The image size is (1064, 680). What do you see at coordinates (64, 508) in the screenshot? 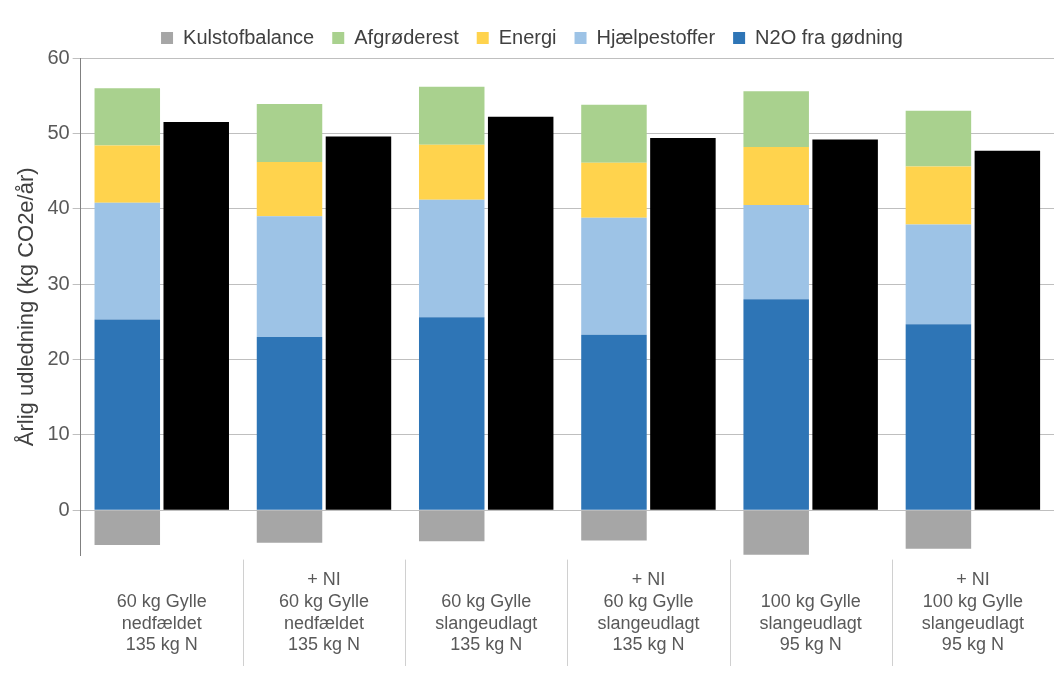
I see `y-tick-label: 0` at bounding box center [64, 508].